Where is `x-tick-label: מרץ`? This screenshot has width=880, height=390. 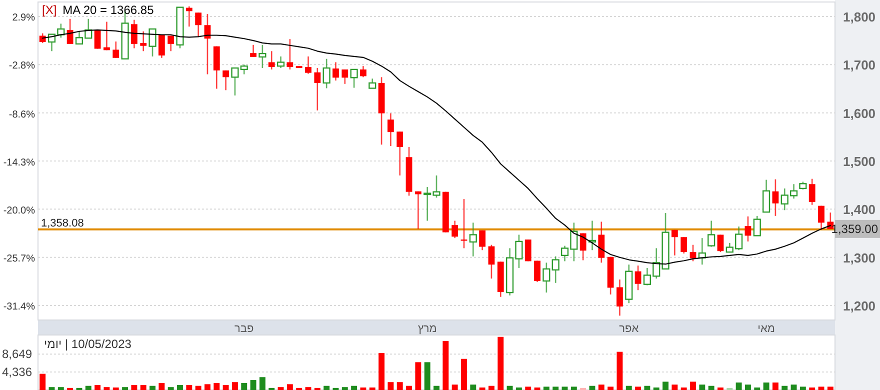
x-tick-label: מרץ is located at coordinates (427, 329).